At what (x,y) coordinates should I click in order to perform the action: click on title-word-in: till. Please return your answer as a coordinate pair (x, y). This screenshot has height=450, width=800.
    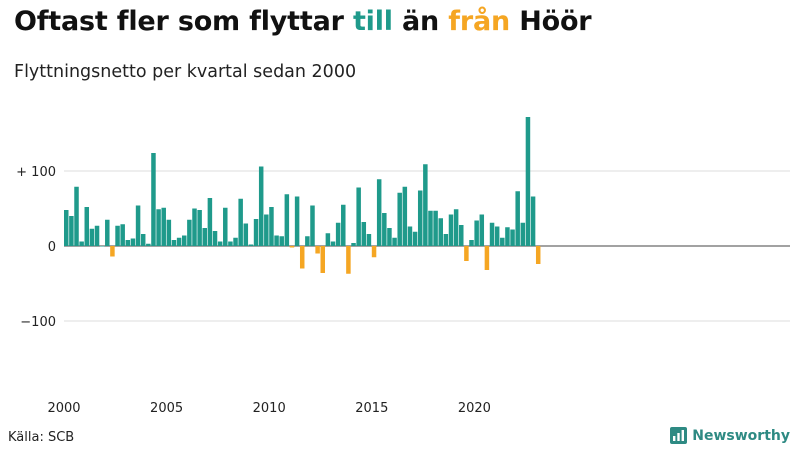
    Looking at the image, I should click on (372, 21).